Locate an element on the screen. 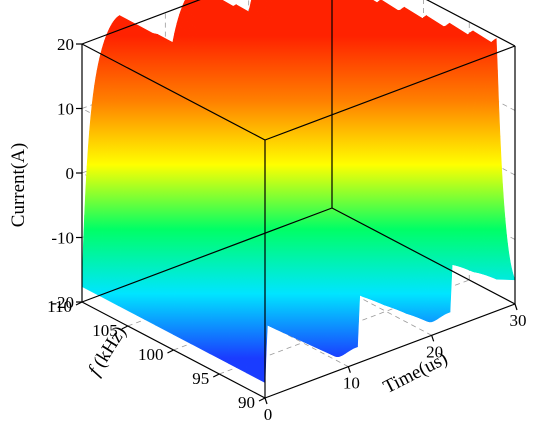  z-tick-label: -20 is located at coordinates (62, 302).